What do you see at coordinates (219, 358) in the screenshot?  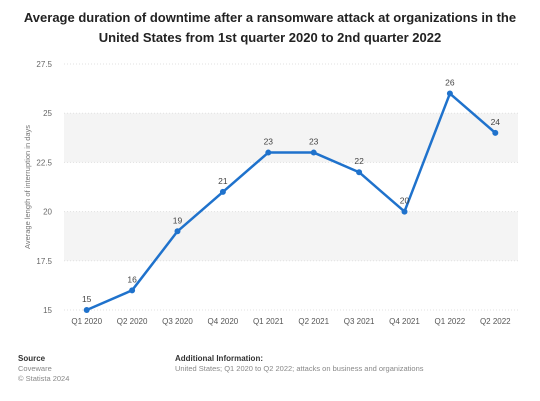 I see `info-heading: Additional Information:` at bounding box center [219, 358].